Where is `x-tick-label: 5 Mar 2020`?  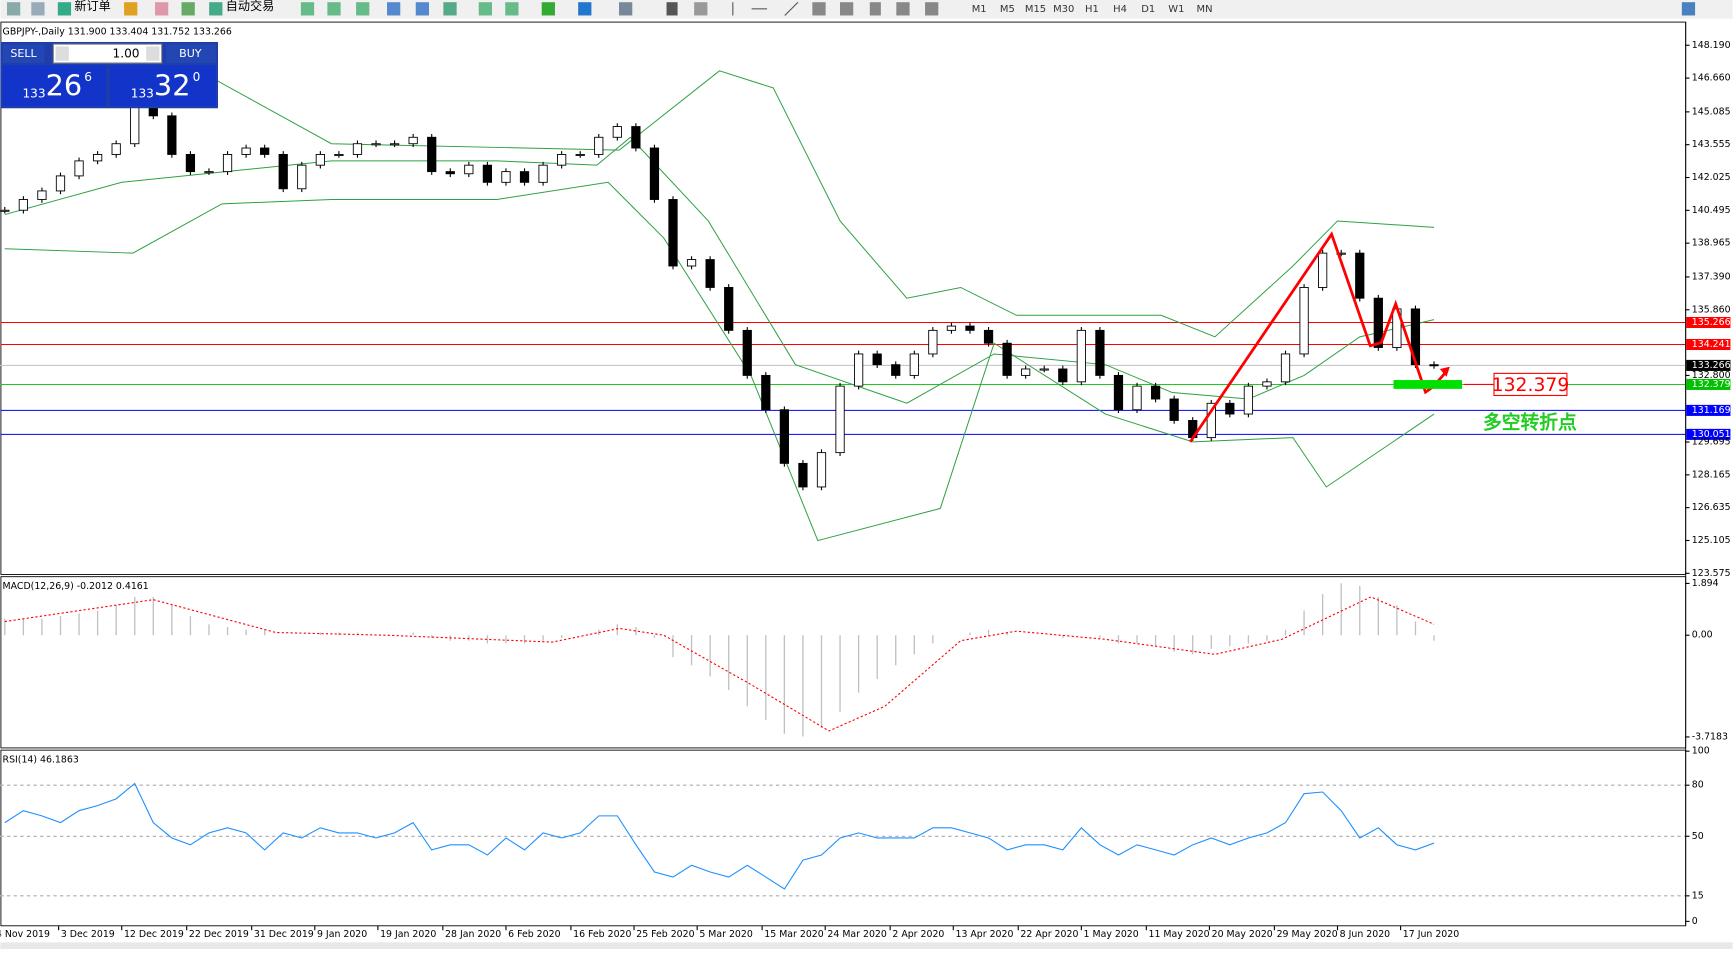
x-tick-label: 5 Mar 2020 is located at coordinates (726, 934).